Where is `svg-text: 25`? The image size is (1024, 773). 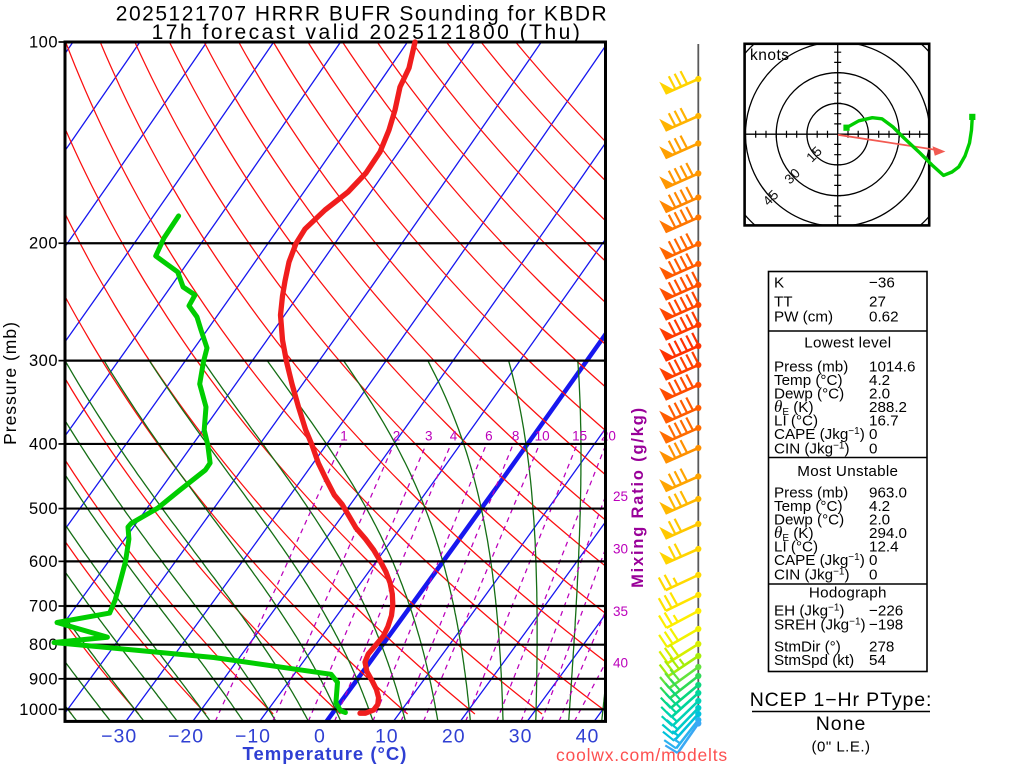
svg-text: 25 is located at coordinates (620, 496).